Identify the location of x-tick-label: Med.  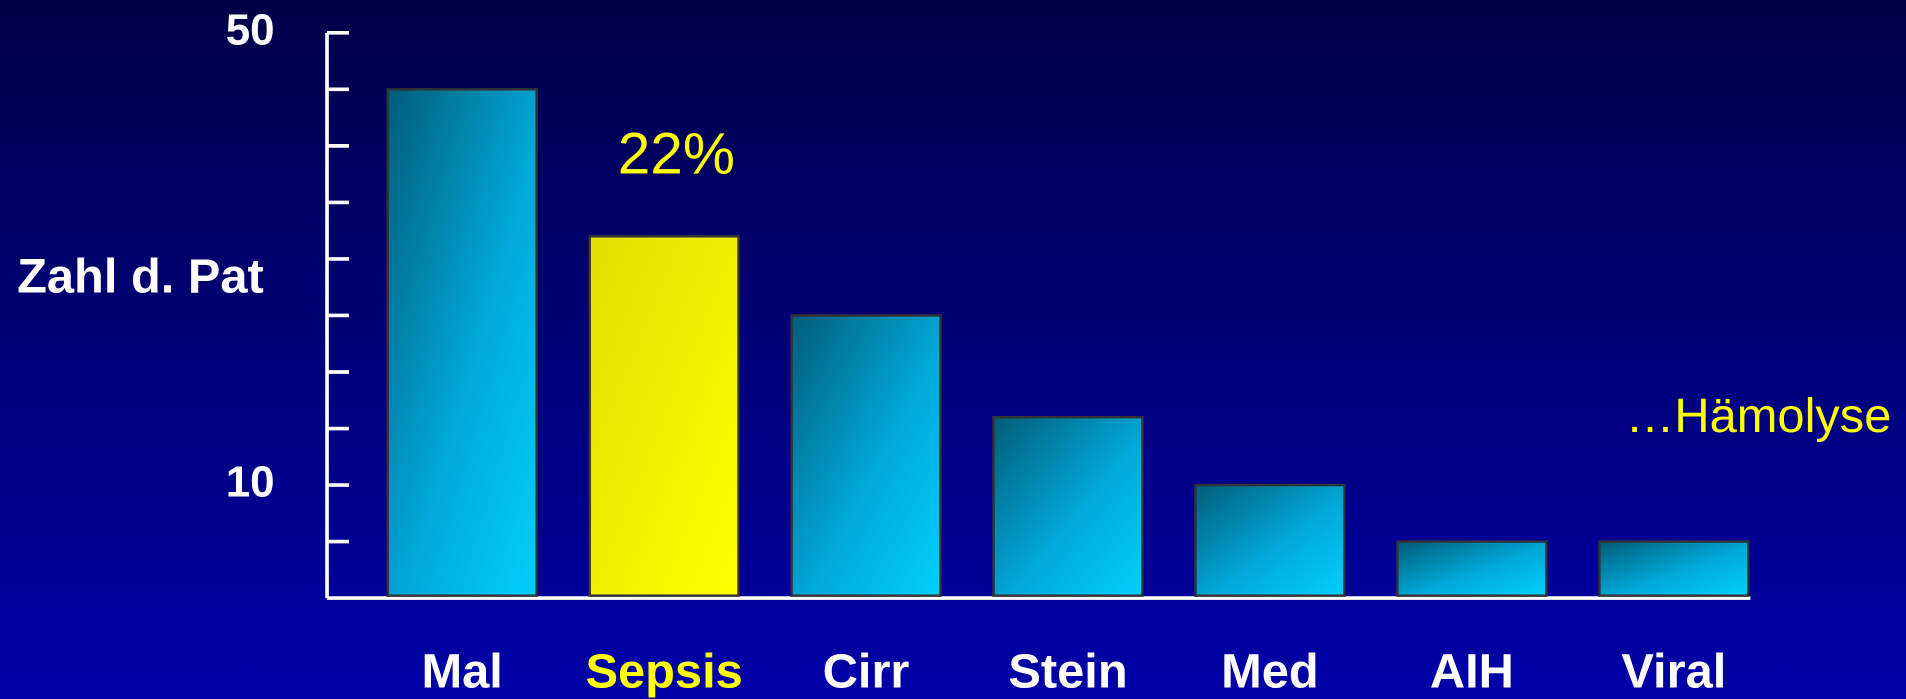
(1270, 672).